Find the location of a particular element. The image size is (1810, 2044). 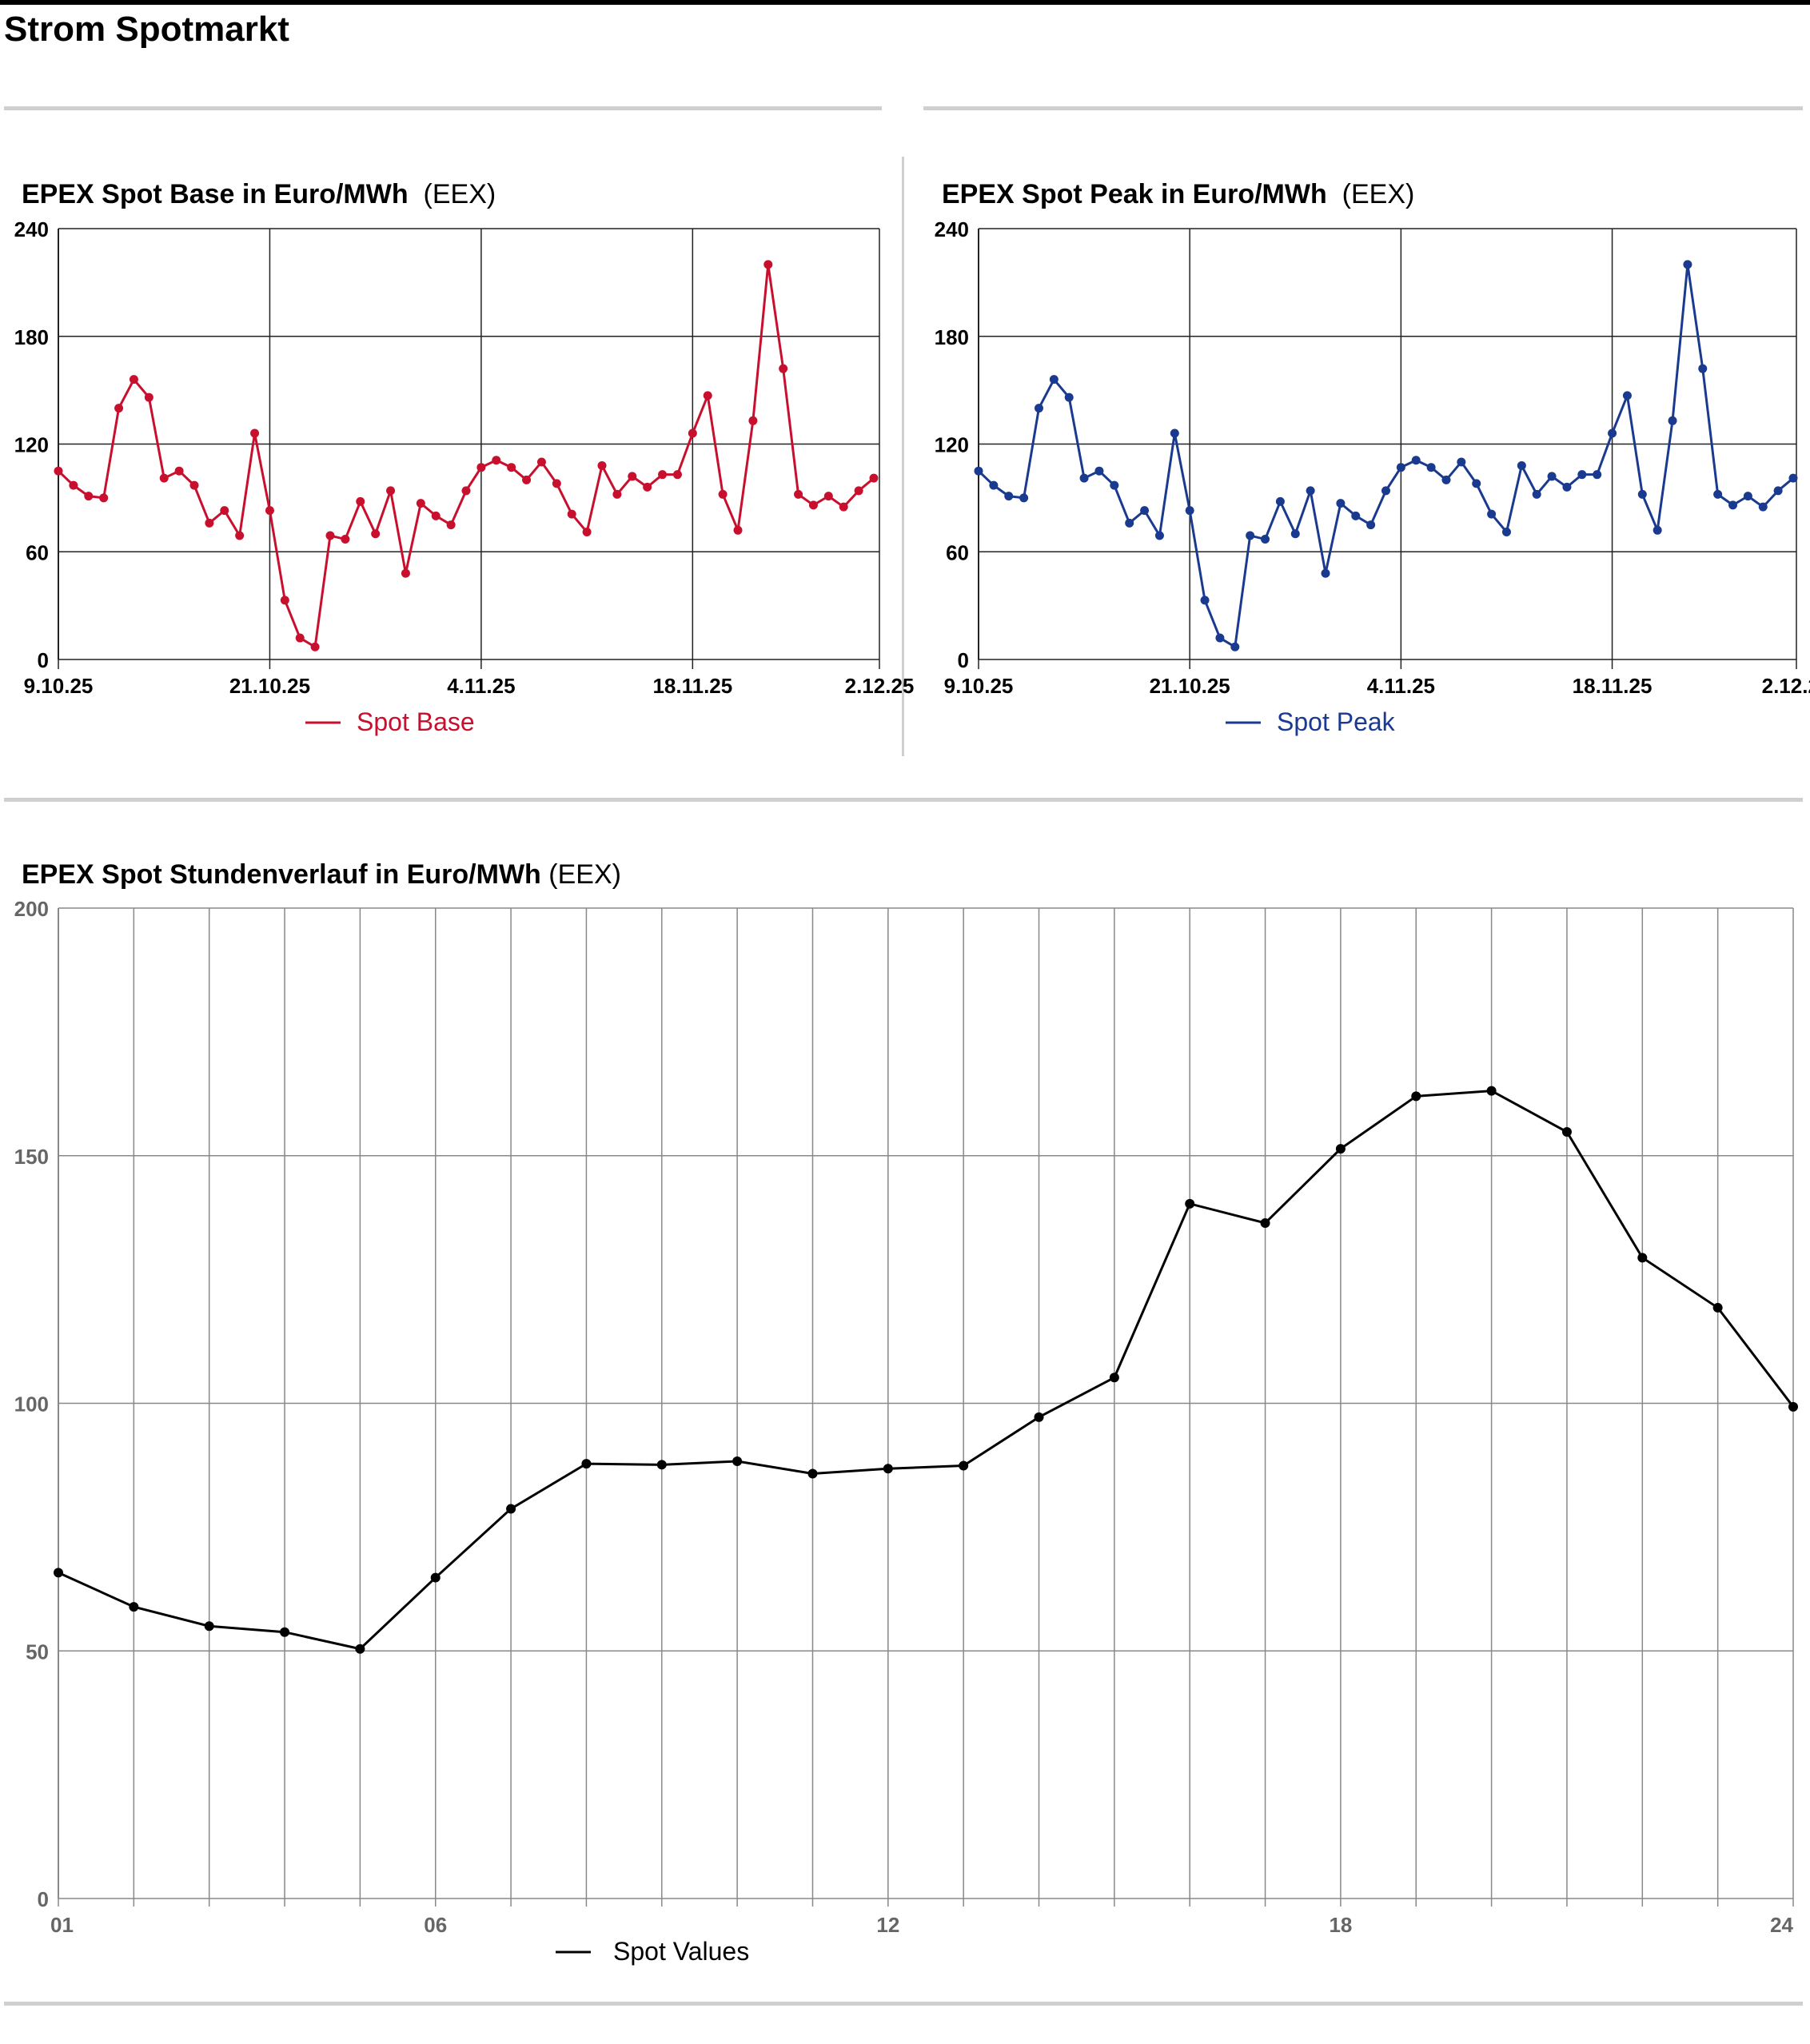

series-line is located at coordinates (1385, 456).